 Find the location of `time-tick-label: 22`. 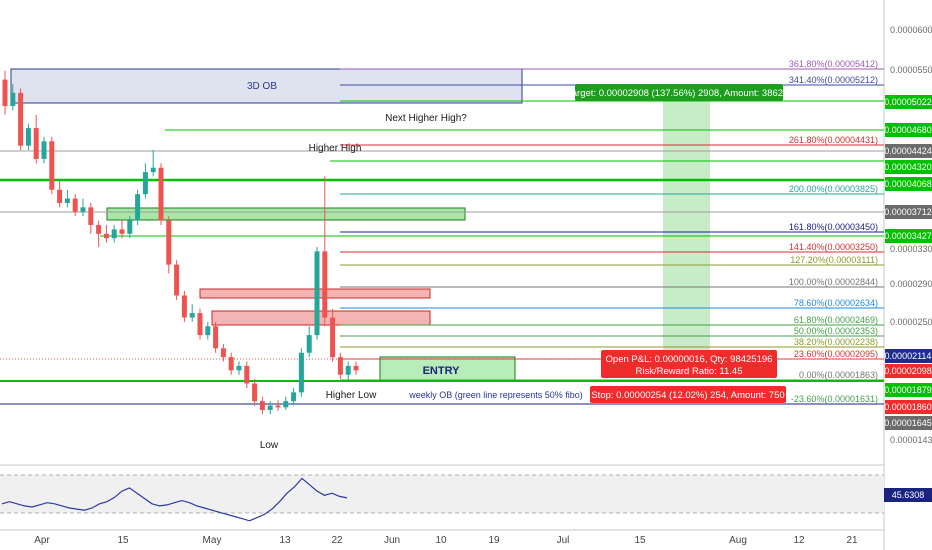

time-tick-label: 22 is located at coordinates (337, 540).